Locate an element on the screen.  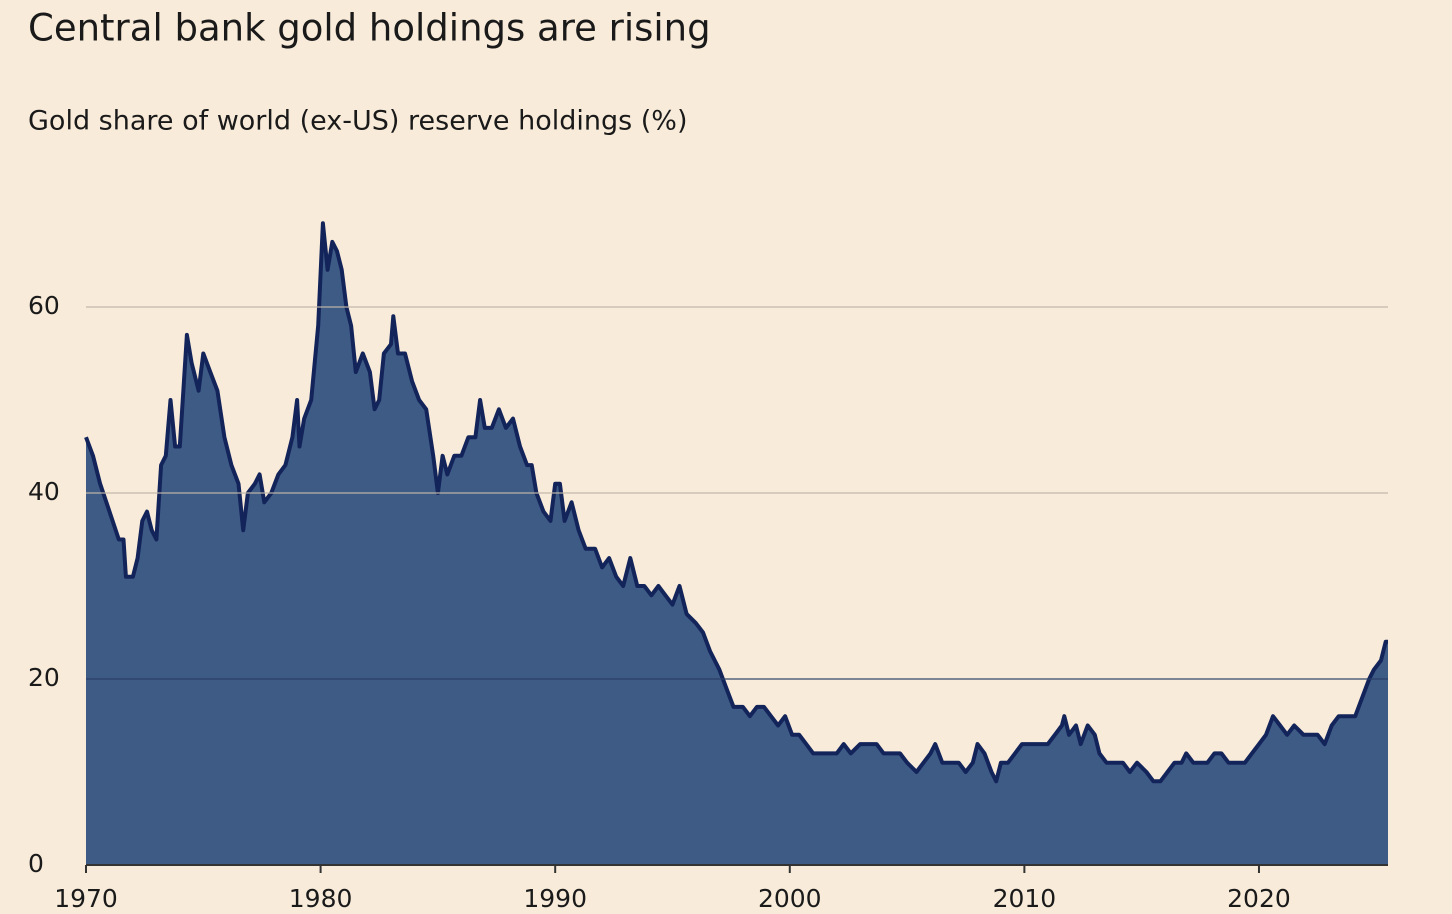
x-tick-label: 2020 is located at coordinates (1259, 898).